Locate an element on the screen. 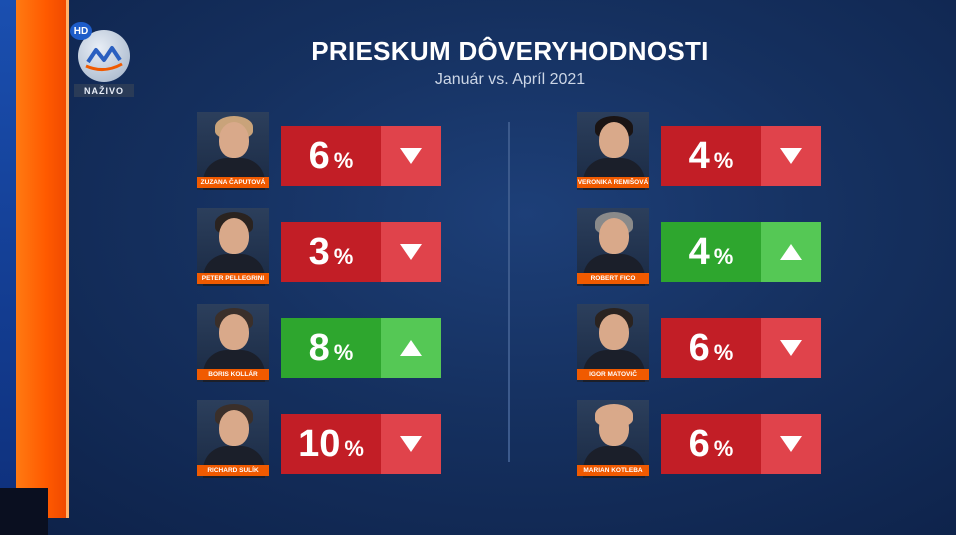 The image size is (956, 535). poll-row-left-1: PETER PELLEGRINI 3 % is located at coordinates (319, 247).